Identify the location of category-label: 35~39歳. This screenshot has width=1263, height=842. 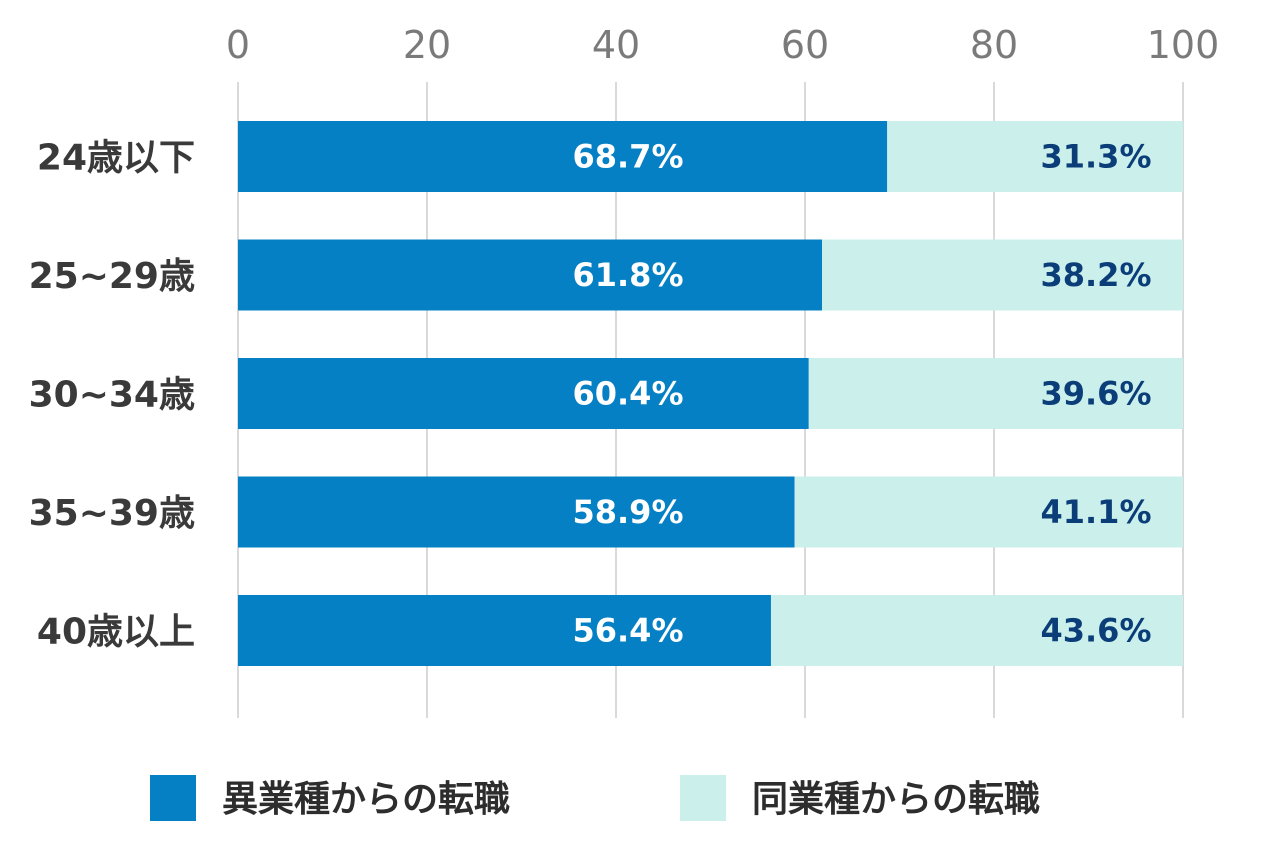
(112, 513).